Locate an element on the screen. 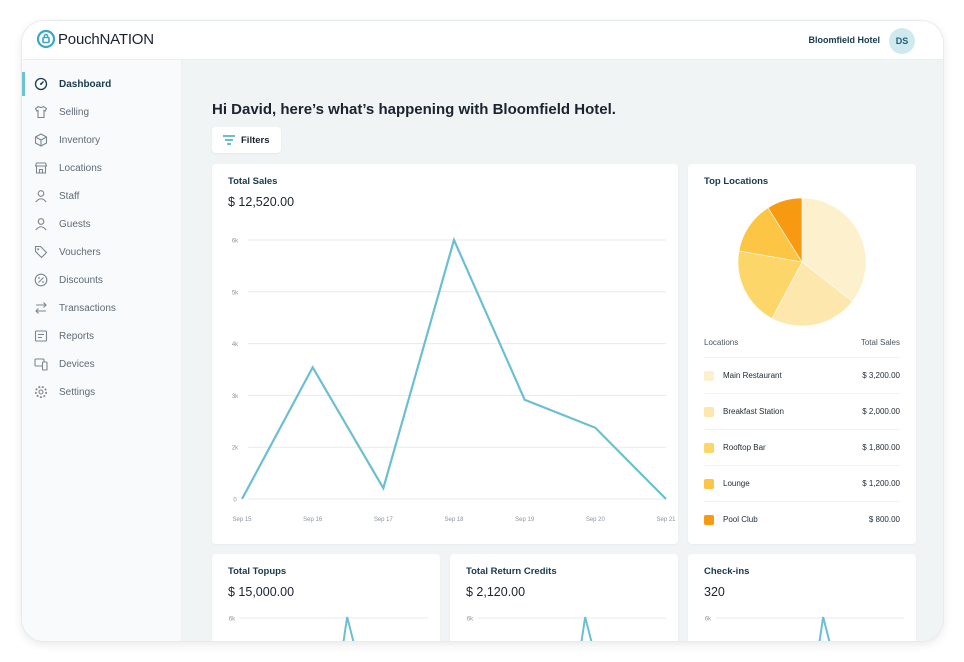 The image size is (964, 662). sidebar-item-label: Reports is located at coordinates (77, 336).